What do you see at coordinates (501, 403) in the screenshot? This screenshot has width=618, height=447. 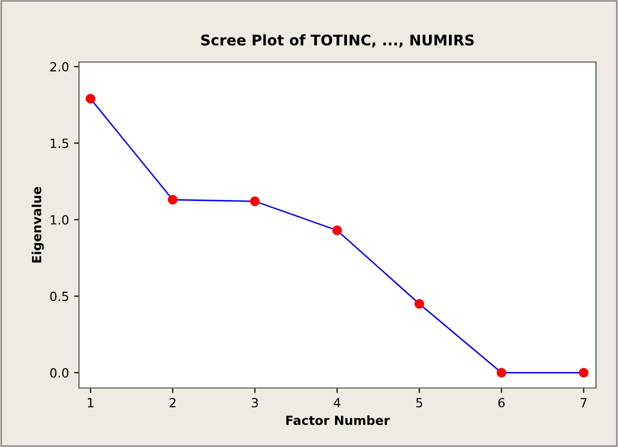 I see `x-tick-label: 6` at bounding box center [501, 403].